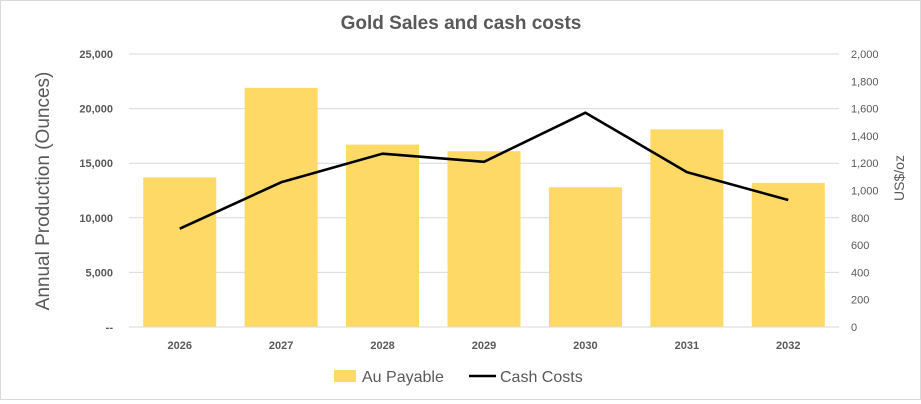 This screenshot has width=921, height=404. I want to click on right-tick-label: 1,400, so click(865, 137).